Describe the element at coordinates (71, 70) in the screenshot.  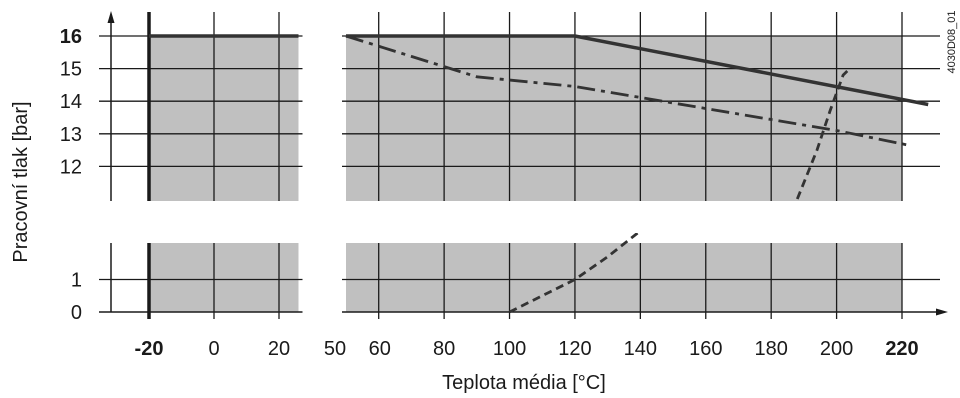
I see `y-tick-label-15: 15` at that location.